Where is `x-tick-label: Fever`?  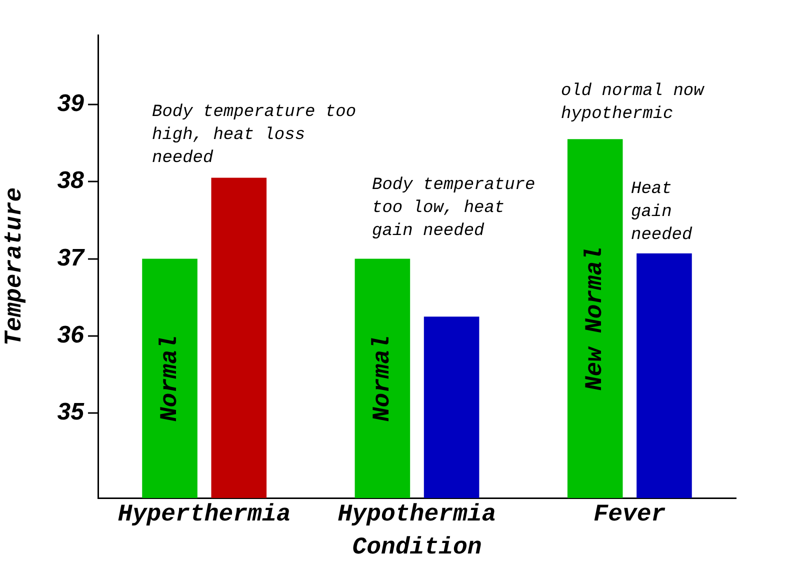 x-tick-label: Fever is located at coordinates (630, 514).